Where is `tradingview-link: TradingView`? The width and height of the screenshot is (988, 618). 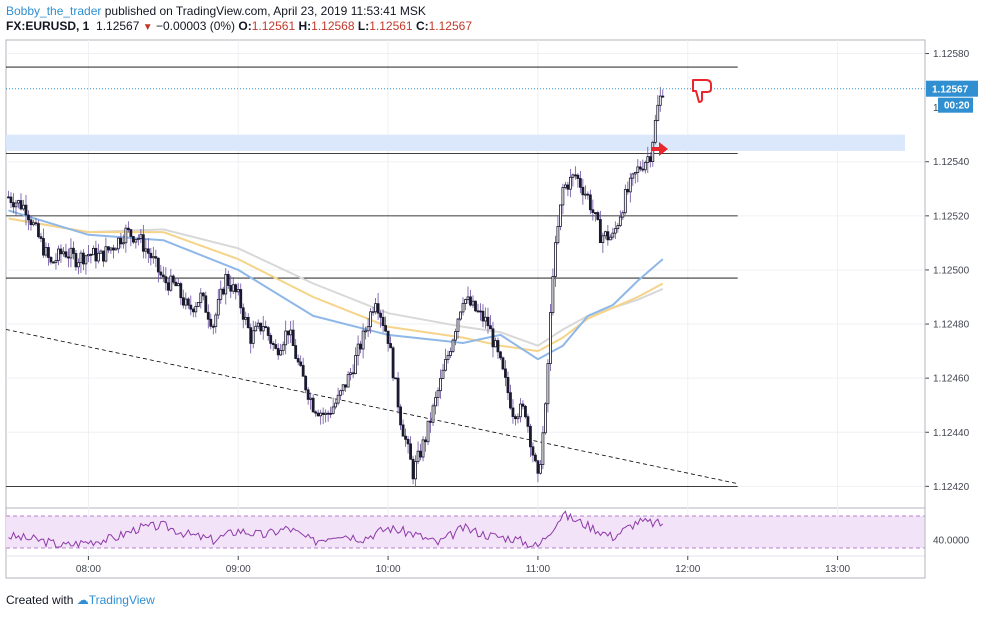
tradingview-link: TradingView is located at coordinates (121, 600).